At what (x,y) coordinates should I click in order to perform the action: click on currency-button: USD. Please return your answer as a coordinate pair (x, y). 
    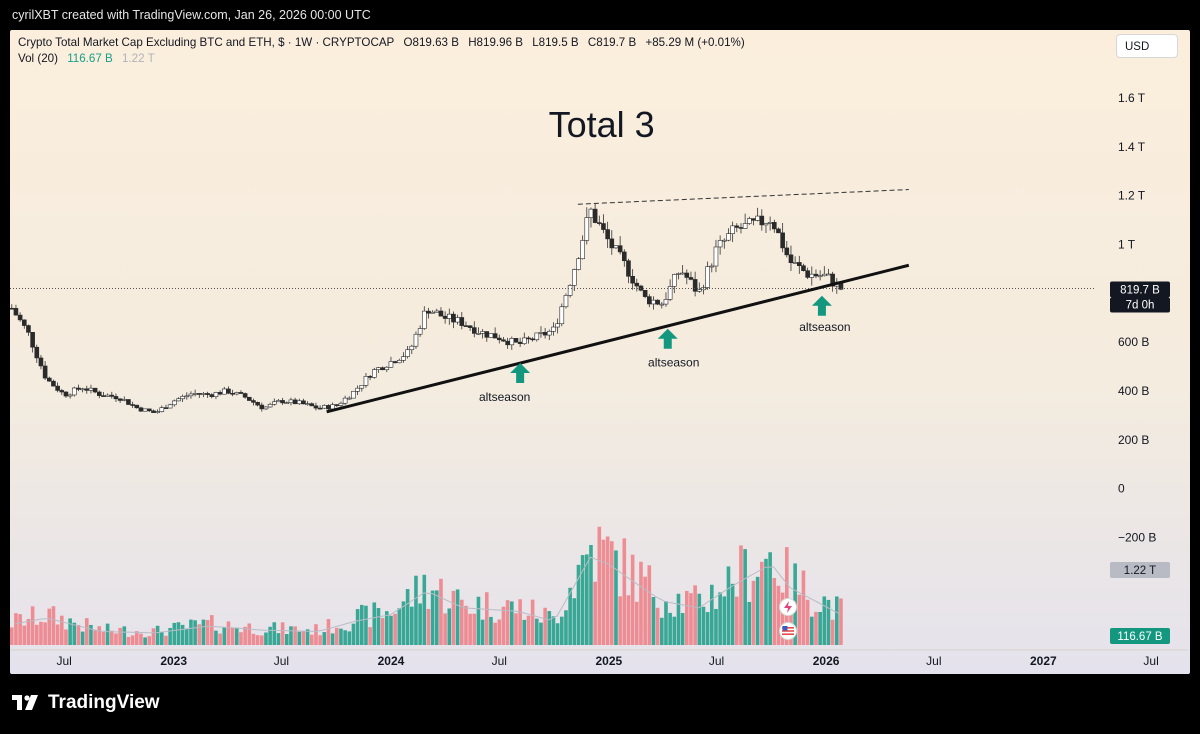
    Looking at the image, I should click on (1147, 46).